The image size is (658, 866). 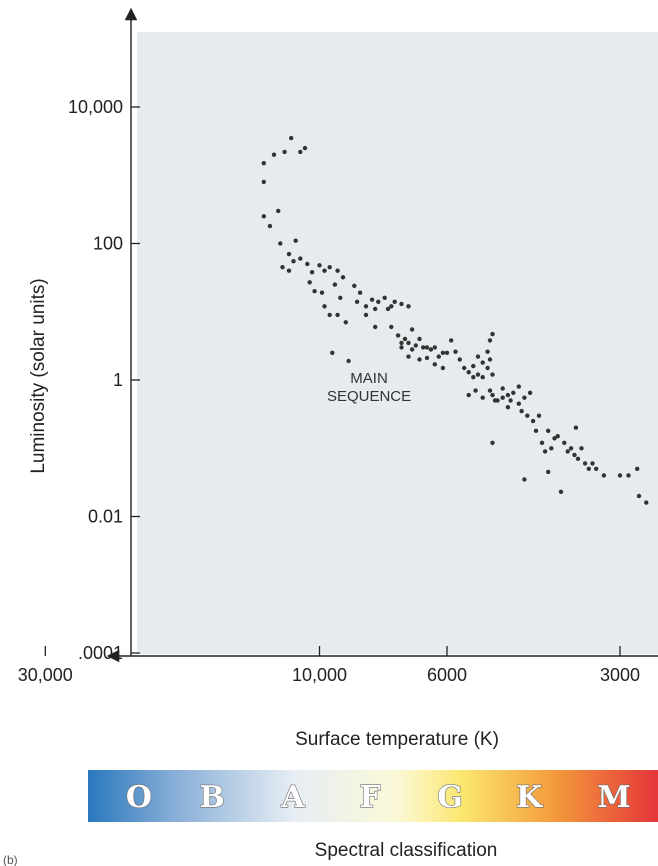 I want to click on x-tick-label: 30,000, so click(x=45, y=675).